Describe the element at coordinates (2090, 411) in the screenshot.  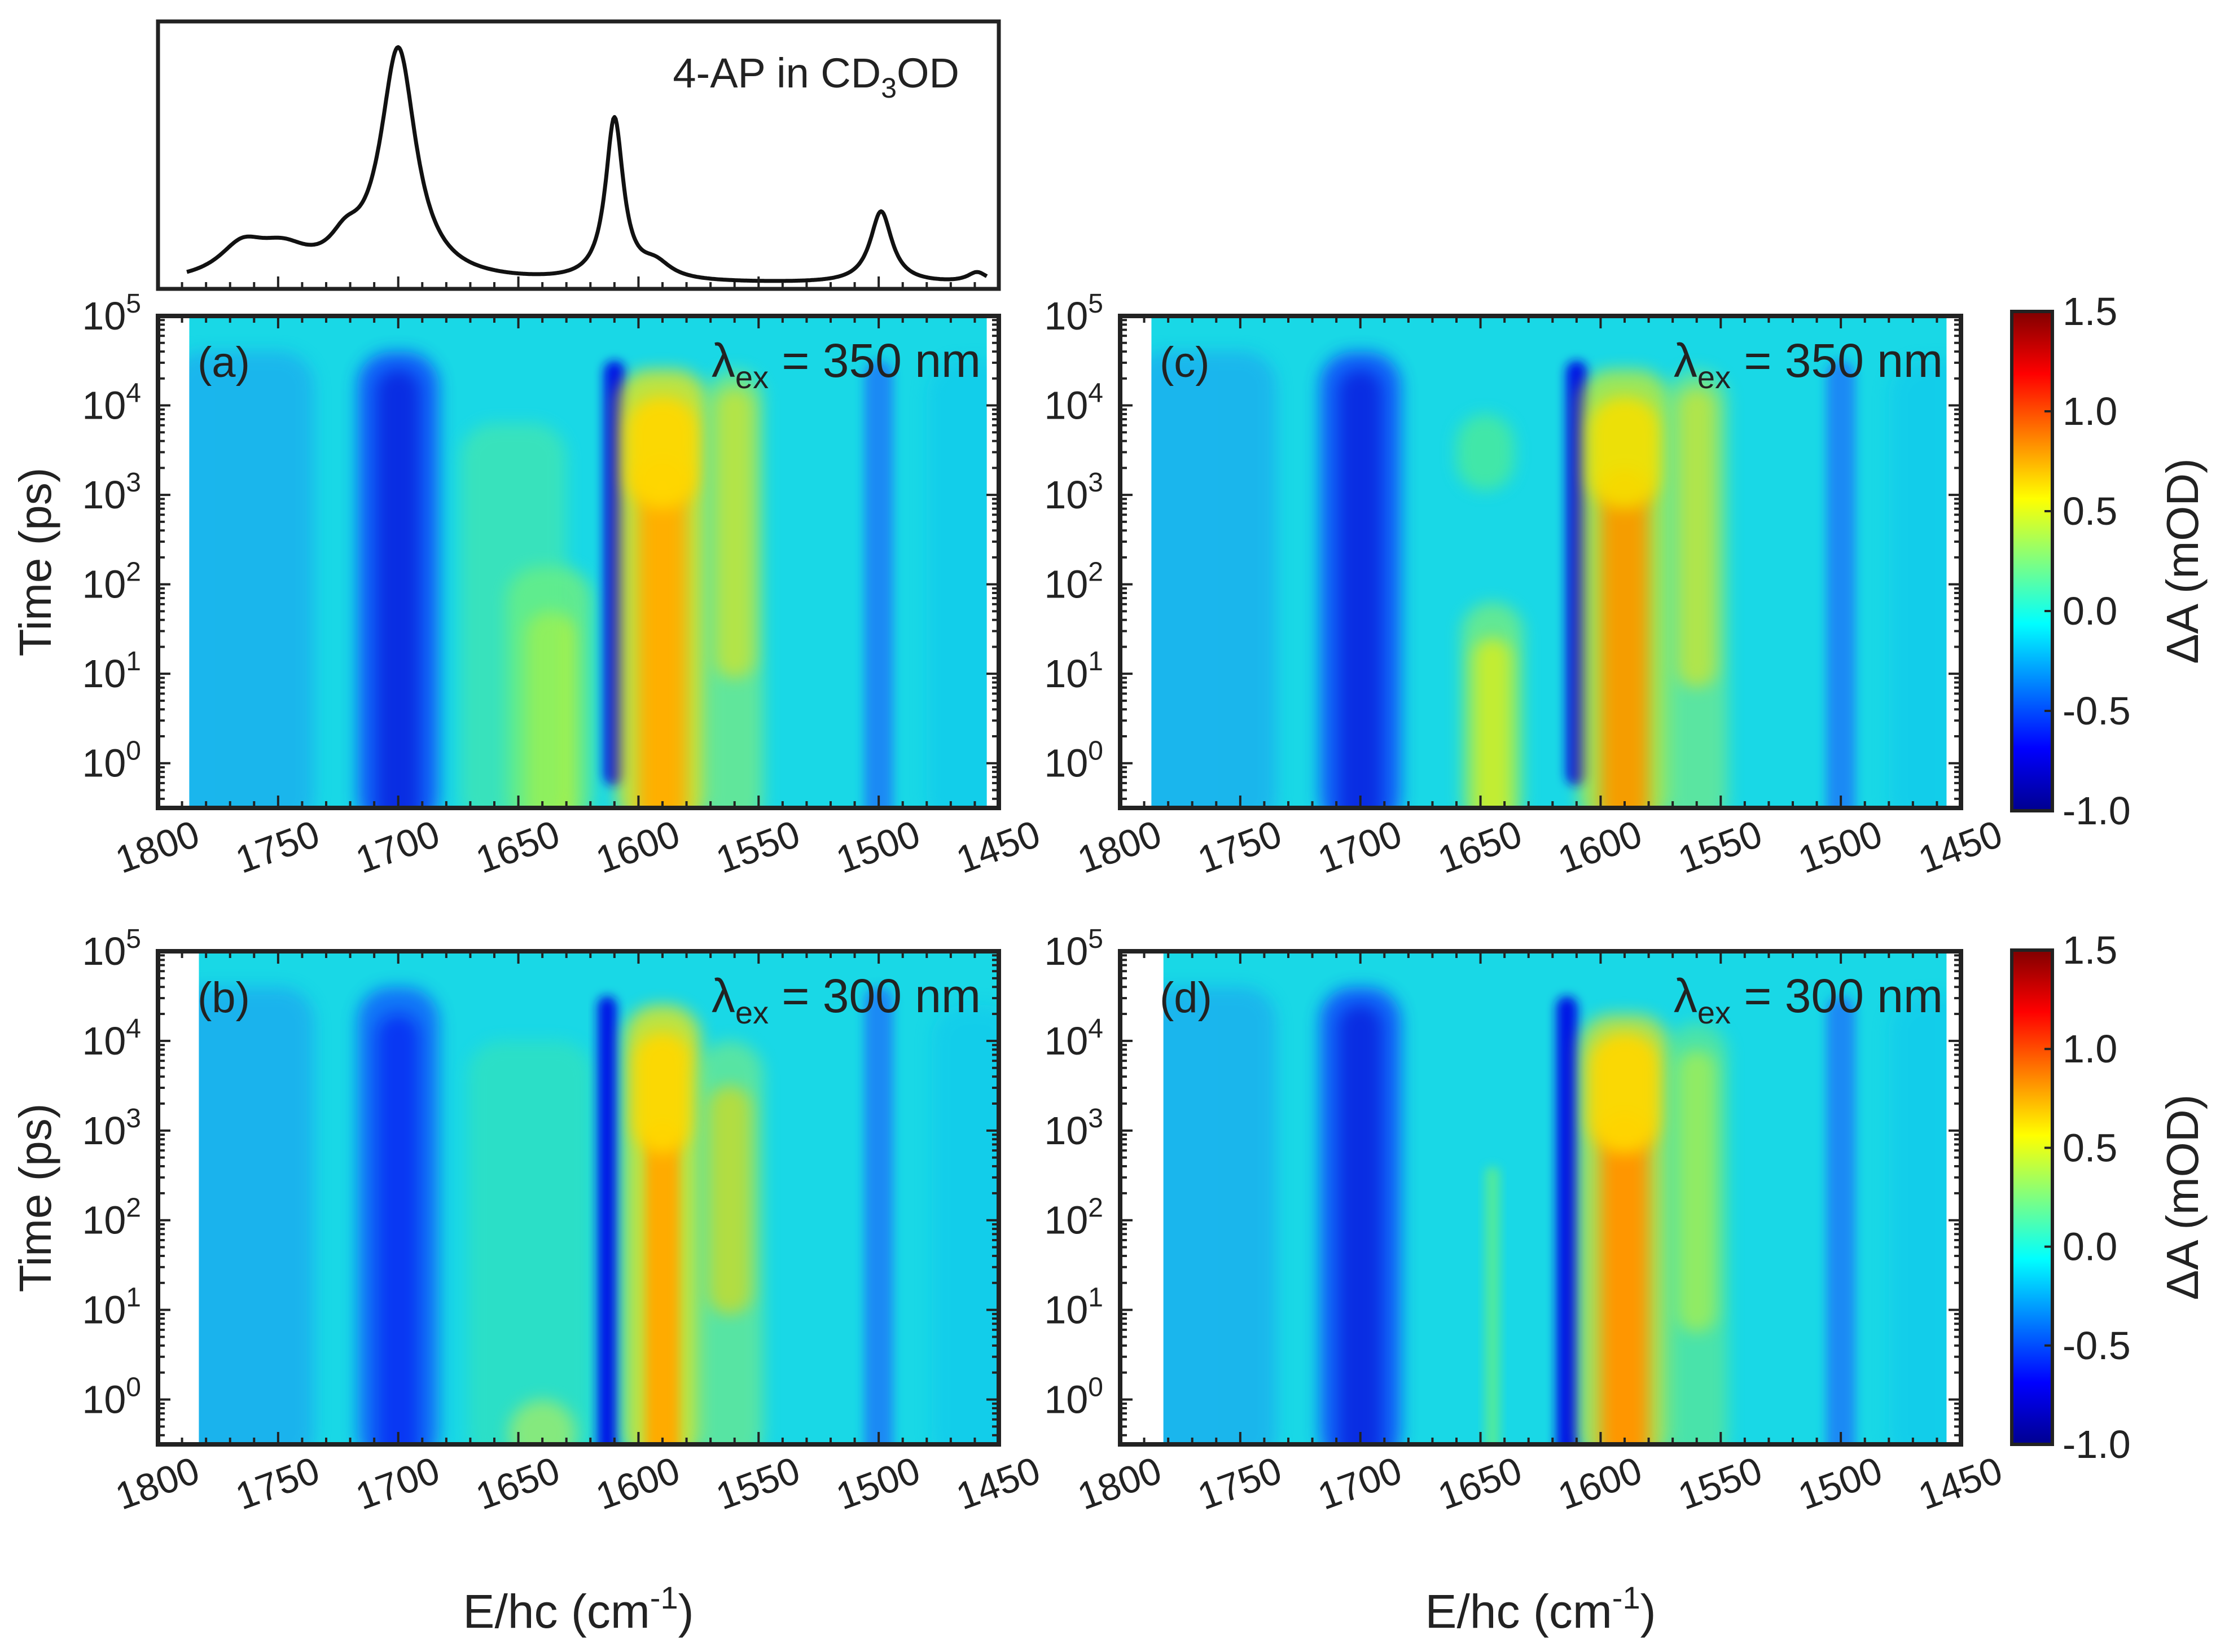
I see `colorbar-tick-label: 1.0` at that location.